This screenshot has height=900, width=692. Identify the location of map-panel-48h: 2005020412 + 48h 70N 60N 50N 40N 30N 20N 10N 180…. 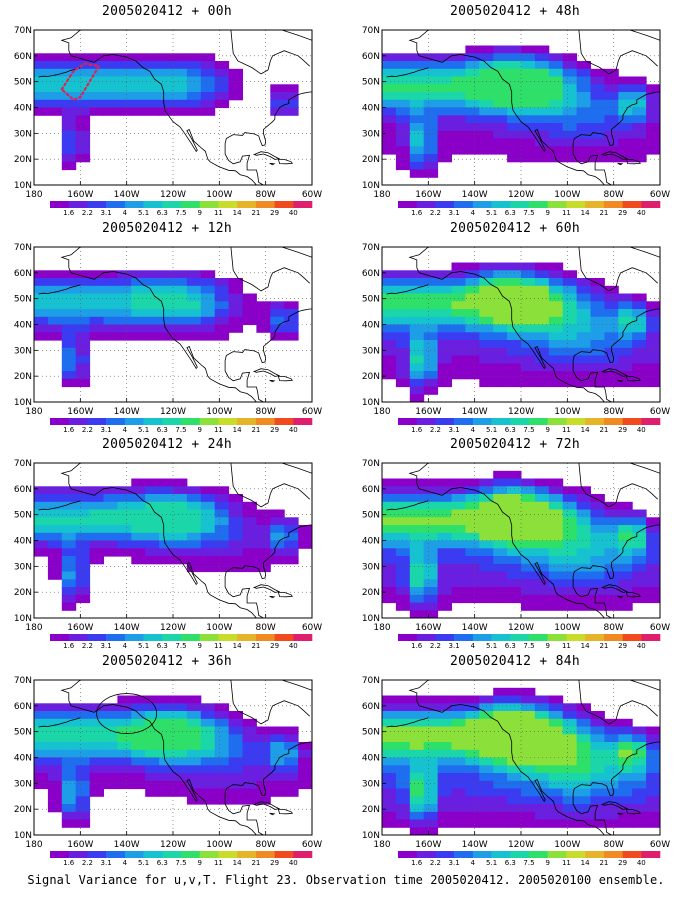
(515, 110).